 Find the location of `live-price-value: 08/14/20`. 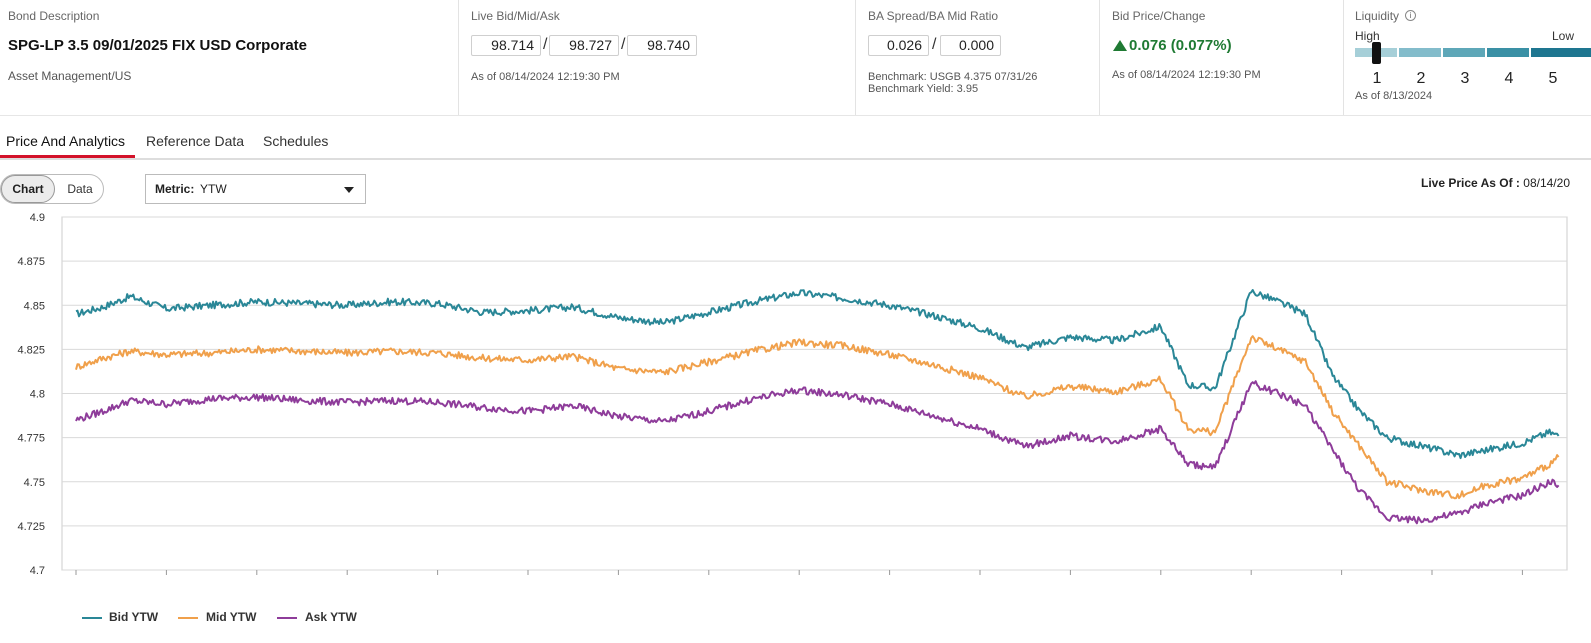

live-price-value: 08/14/20 is located at coordinates (1546, 183).